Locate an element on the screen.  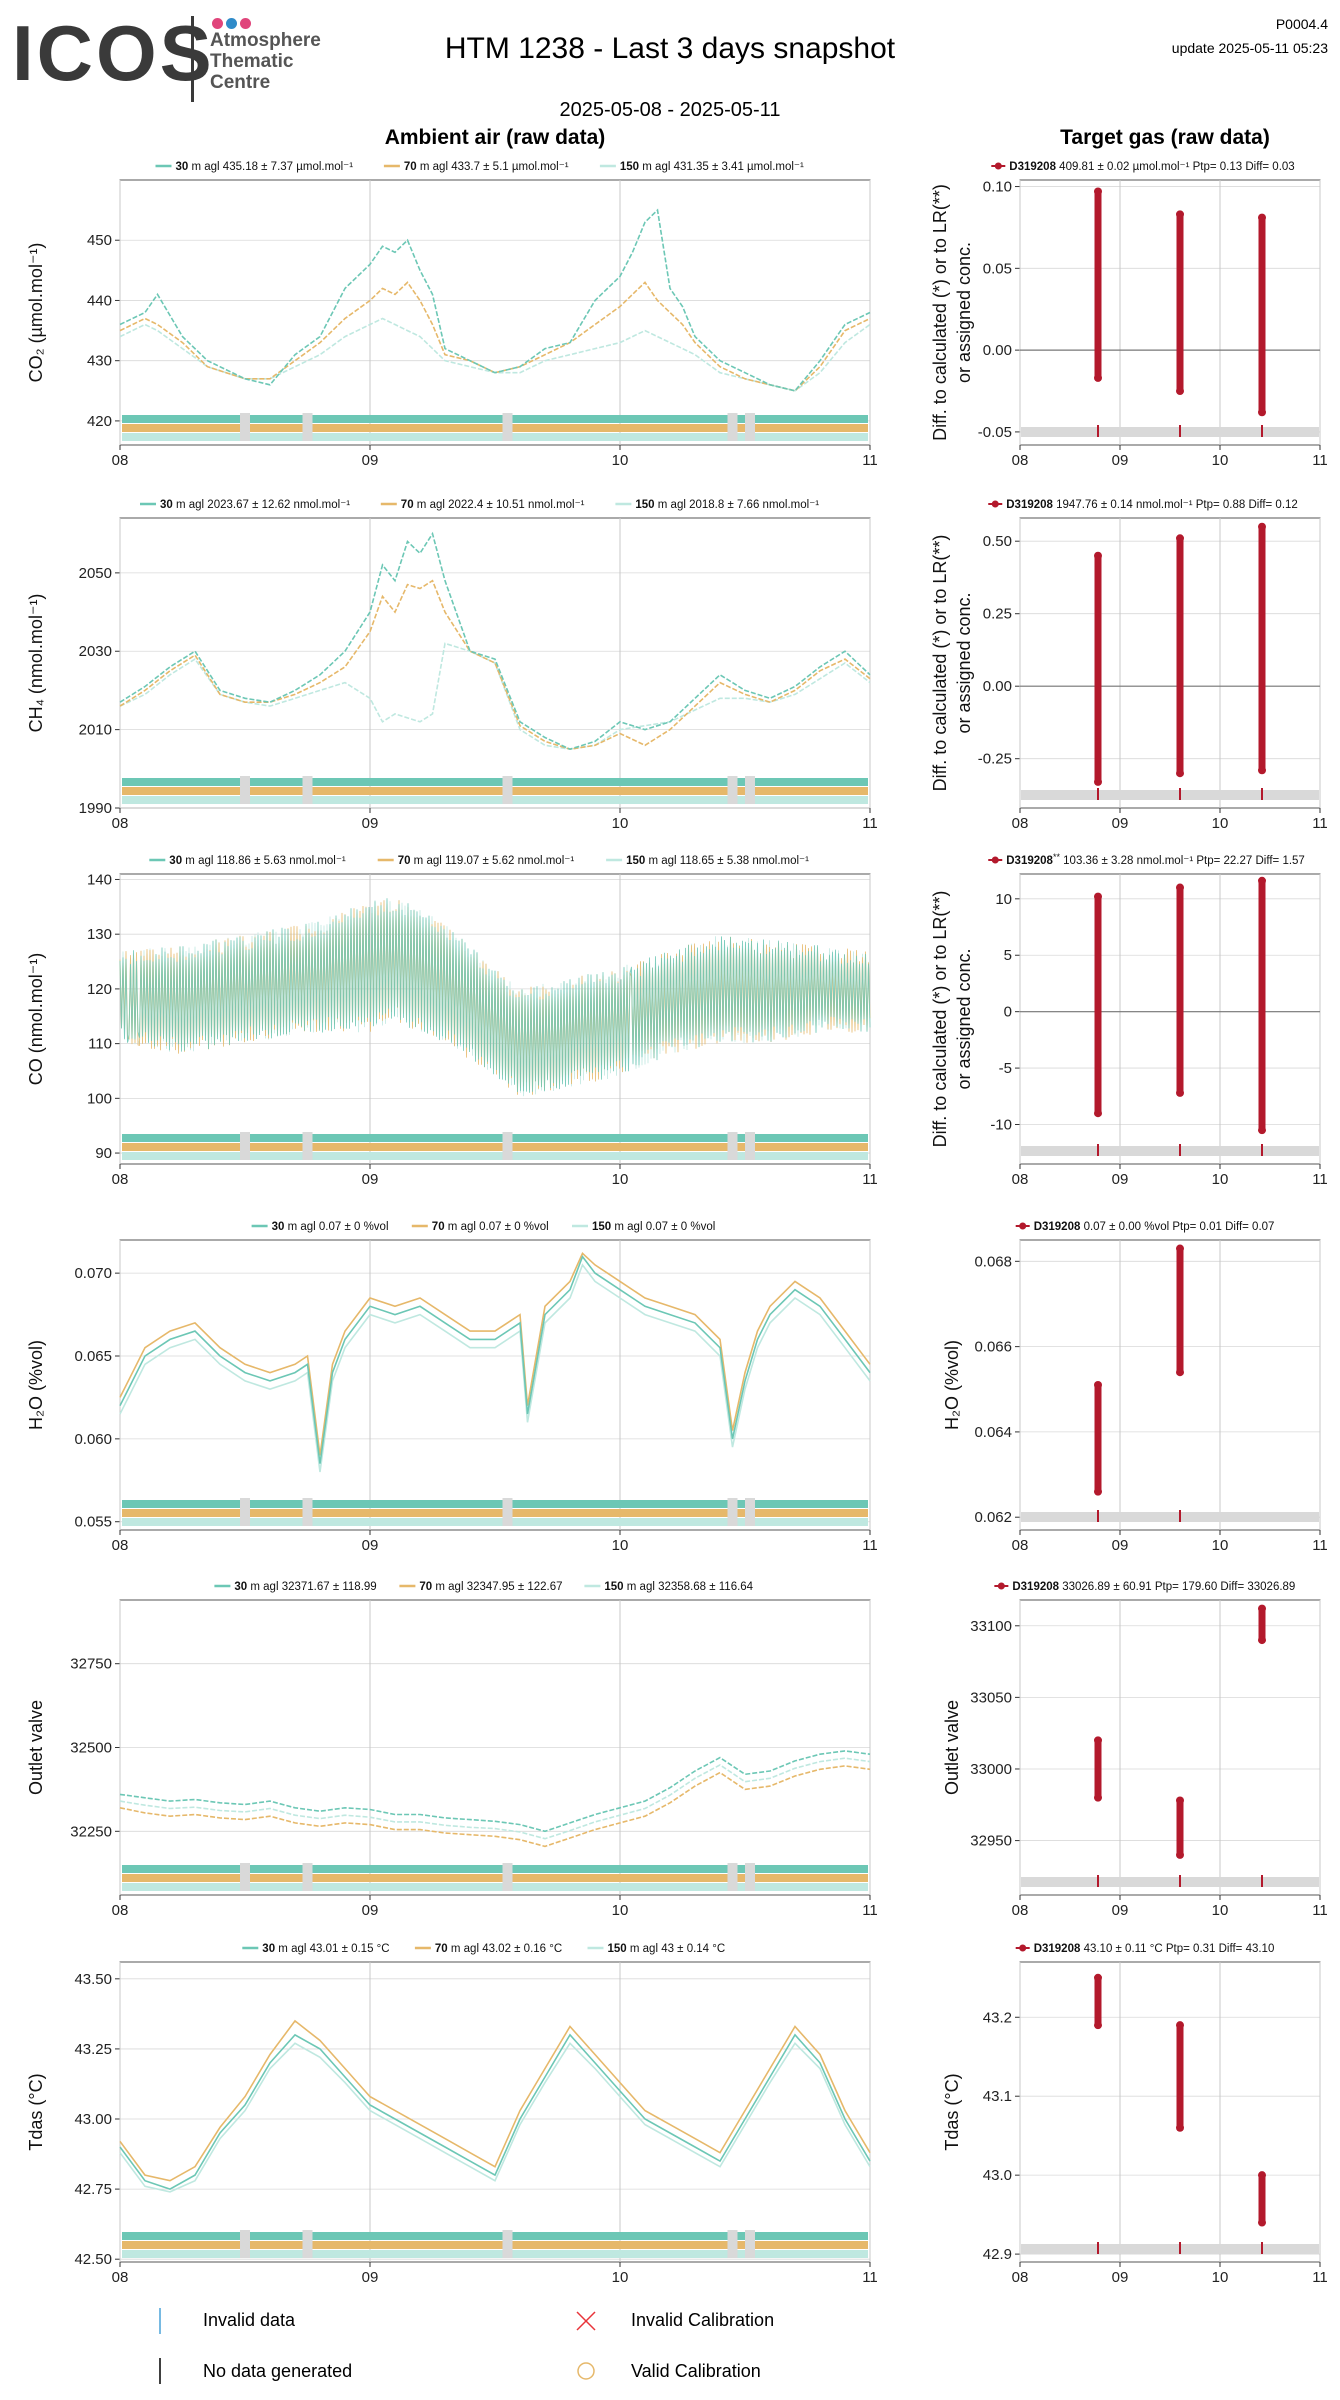
legend-text: 43.10 ± 0.11 °C Ptp= 0.31 Diff= 43.10 is located at coordinates (1177, 1949).